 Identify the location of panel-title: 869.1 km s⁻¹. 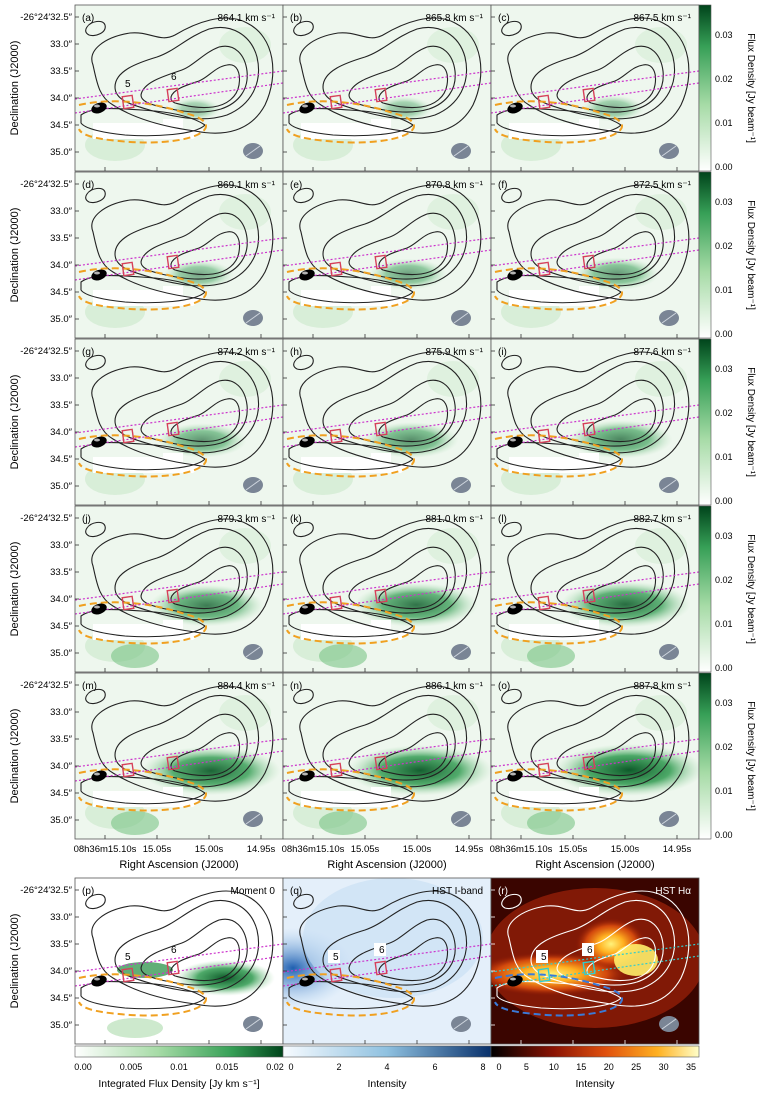
(246, 185).